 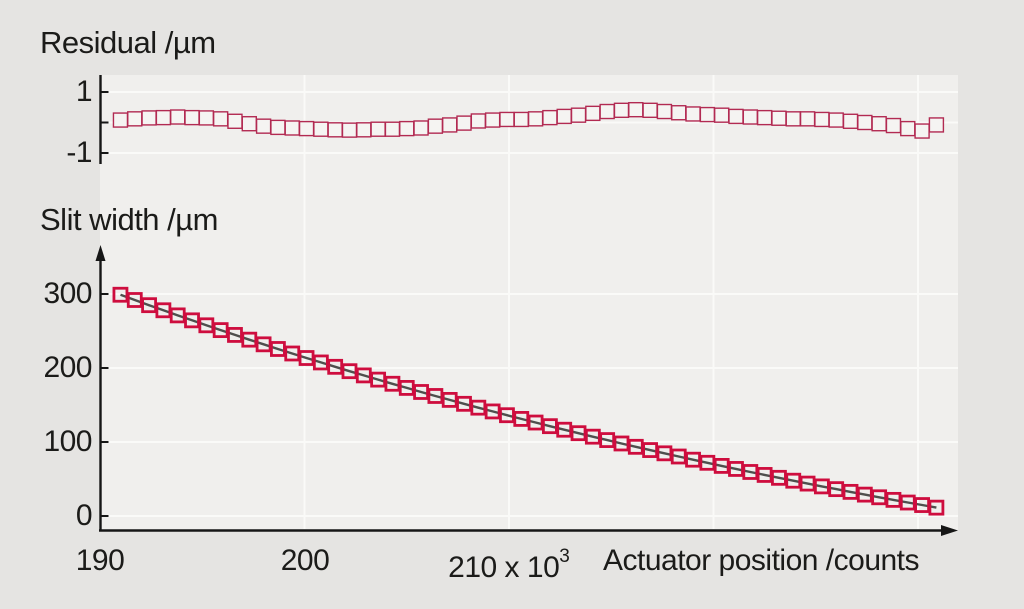 I want to click on slit-y-tick-label: 100, so click(x=67, y=441).